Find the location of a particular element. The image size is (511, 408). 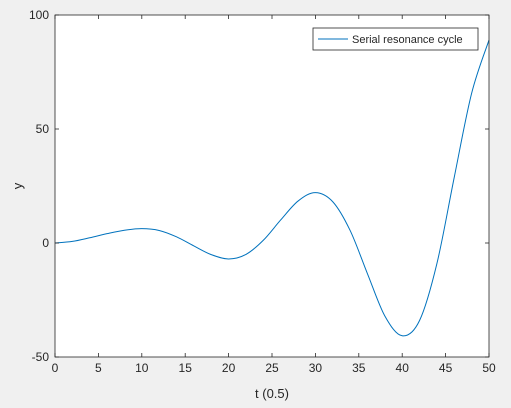

y-tick-label: -50 is located at coordinates (41, 357).